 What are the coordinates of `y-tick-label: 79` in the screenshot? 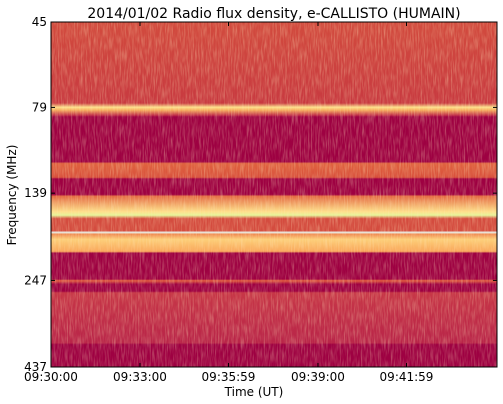 It's located at (39, 107).